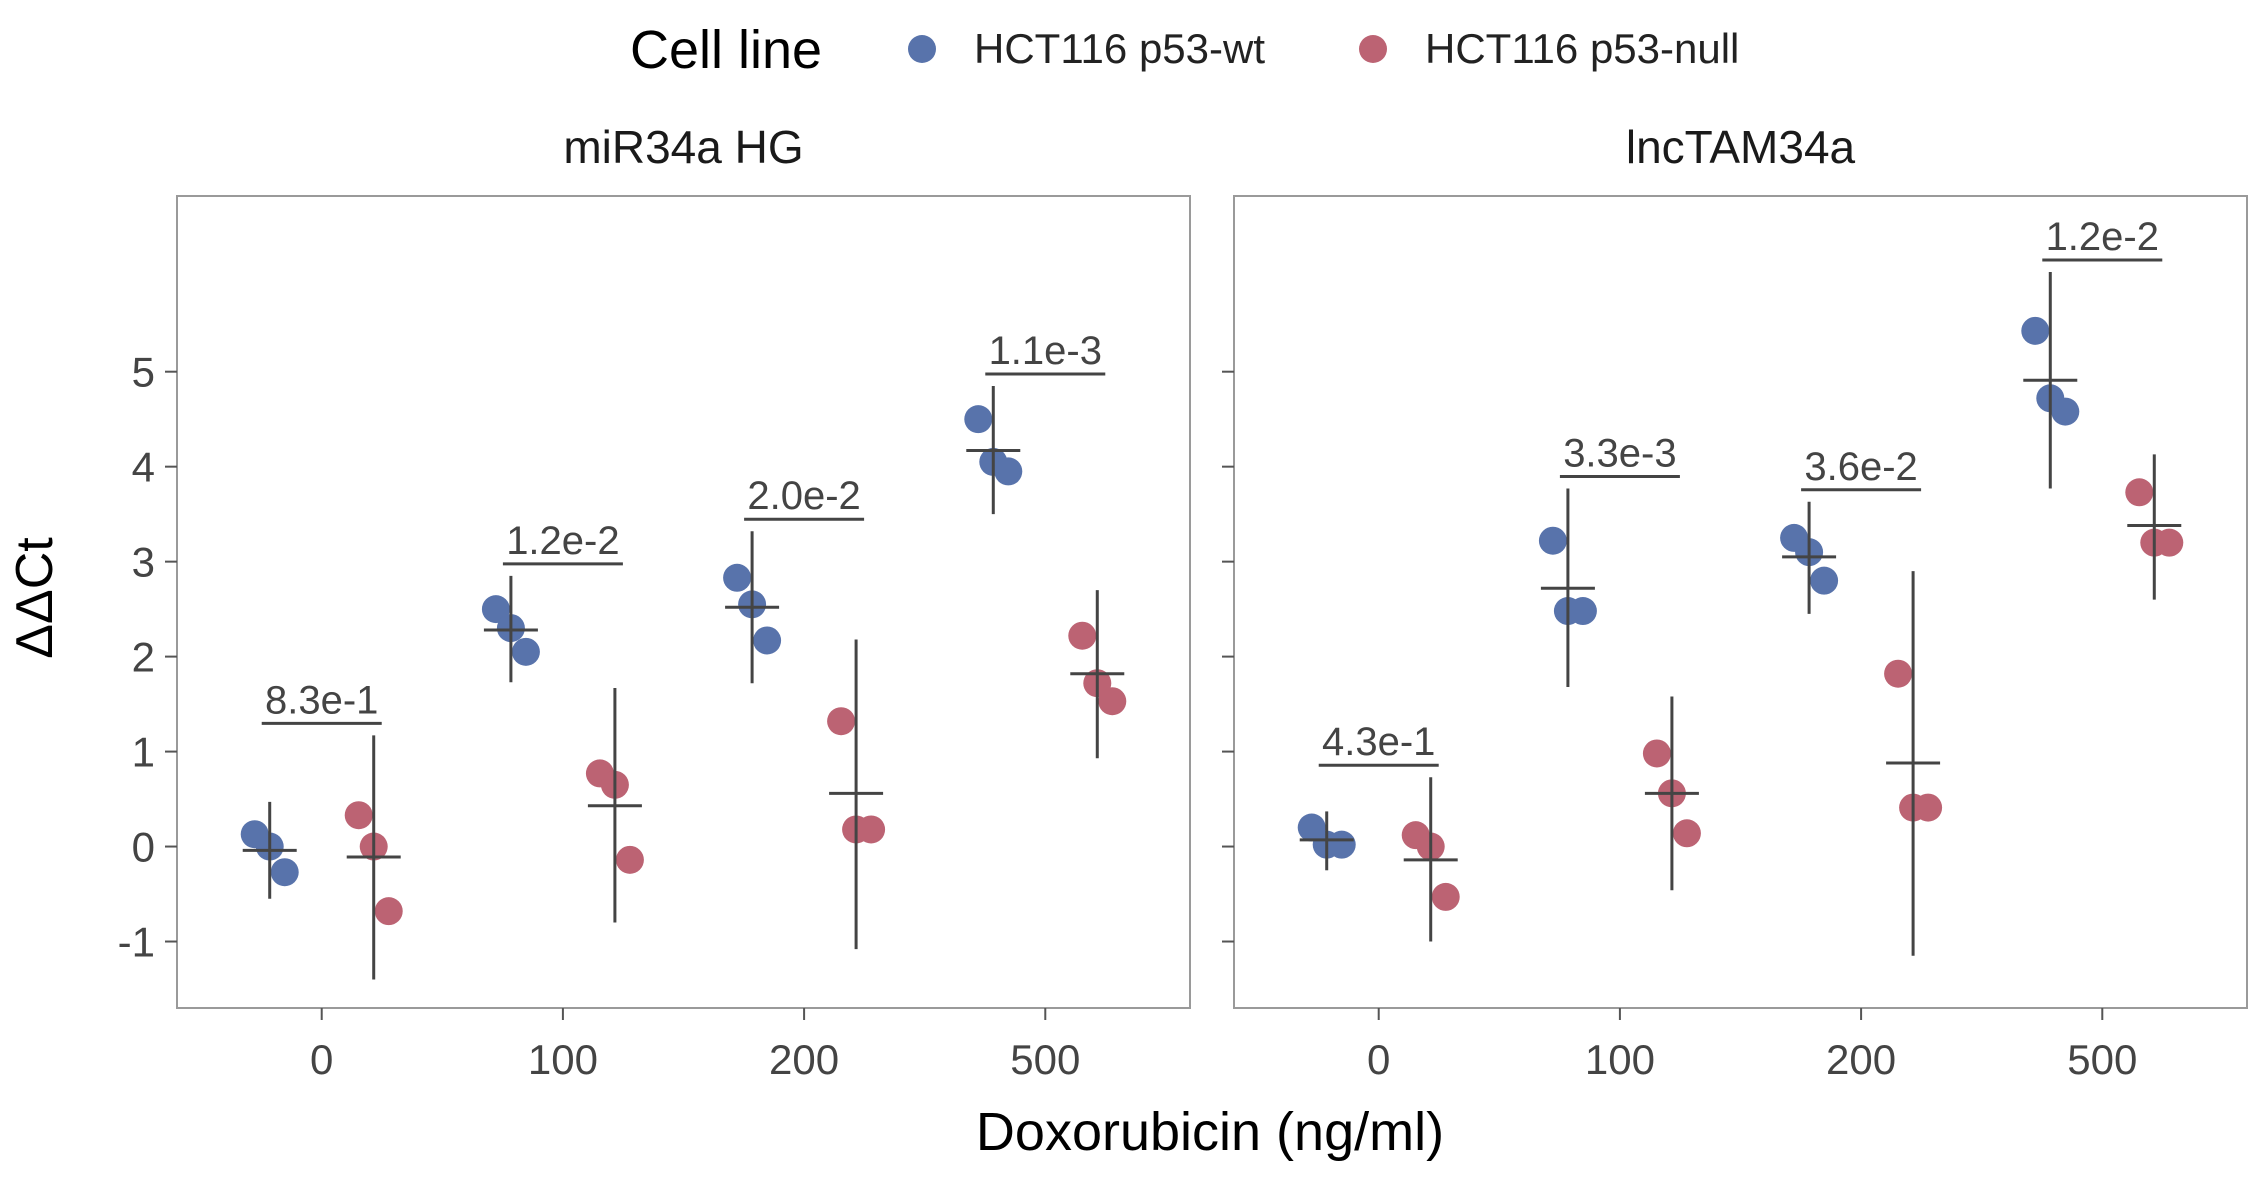 This screenshot has height=1180, width=2256. Describe the element at coordinates (1860, 467) in the screenshot. I see `p-value-label: 3.6e-2` at that location.